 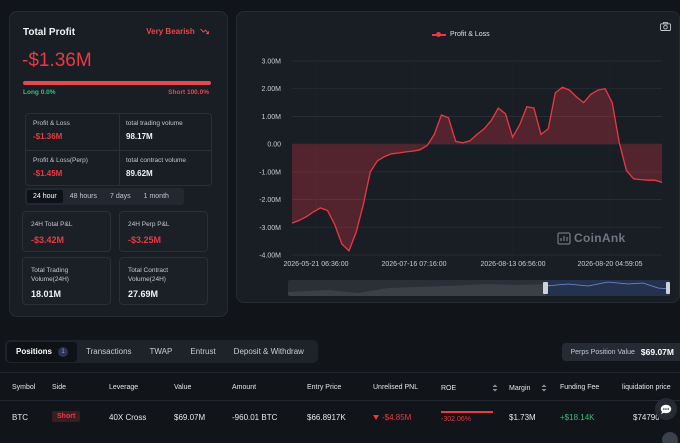 I want to click on tab-twap: TWAP, so click(x=161, y=351).